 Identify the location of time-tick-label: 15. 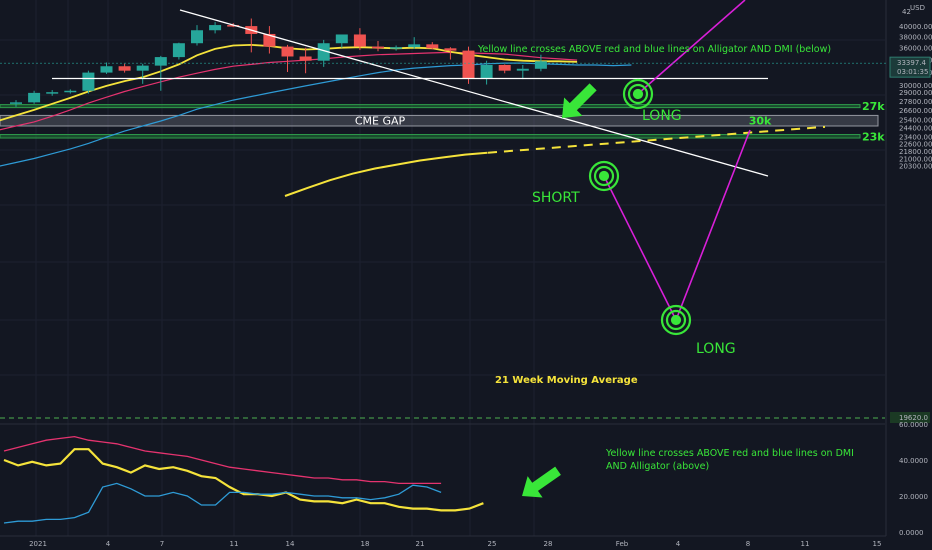
(877, 544).